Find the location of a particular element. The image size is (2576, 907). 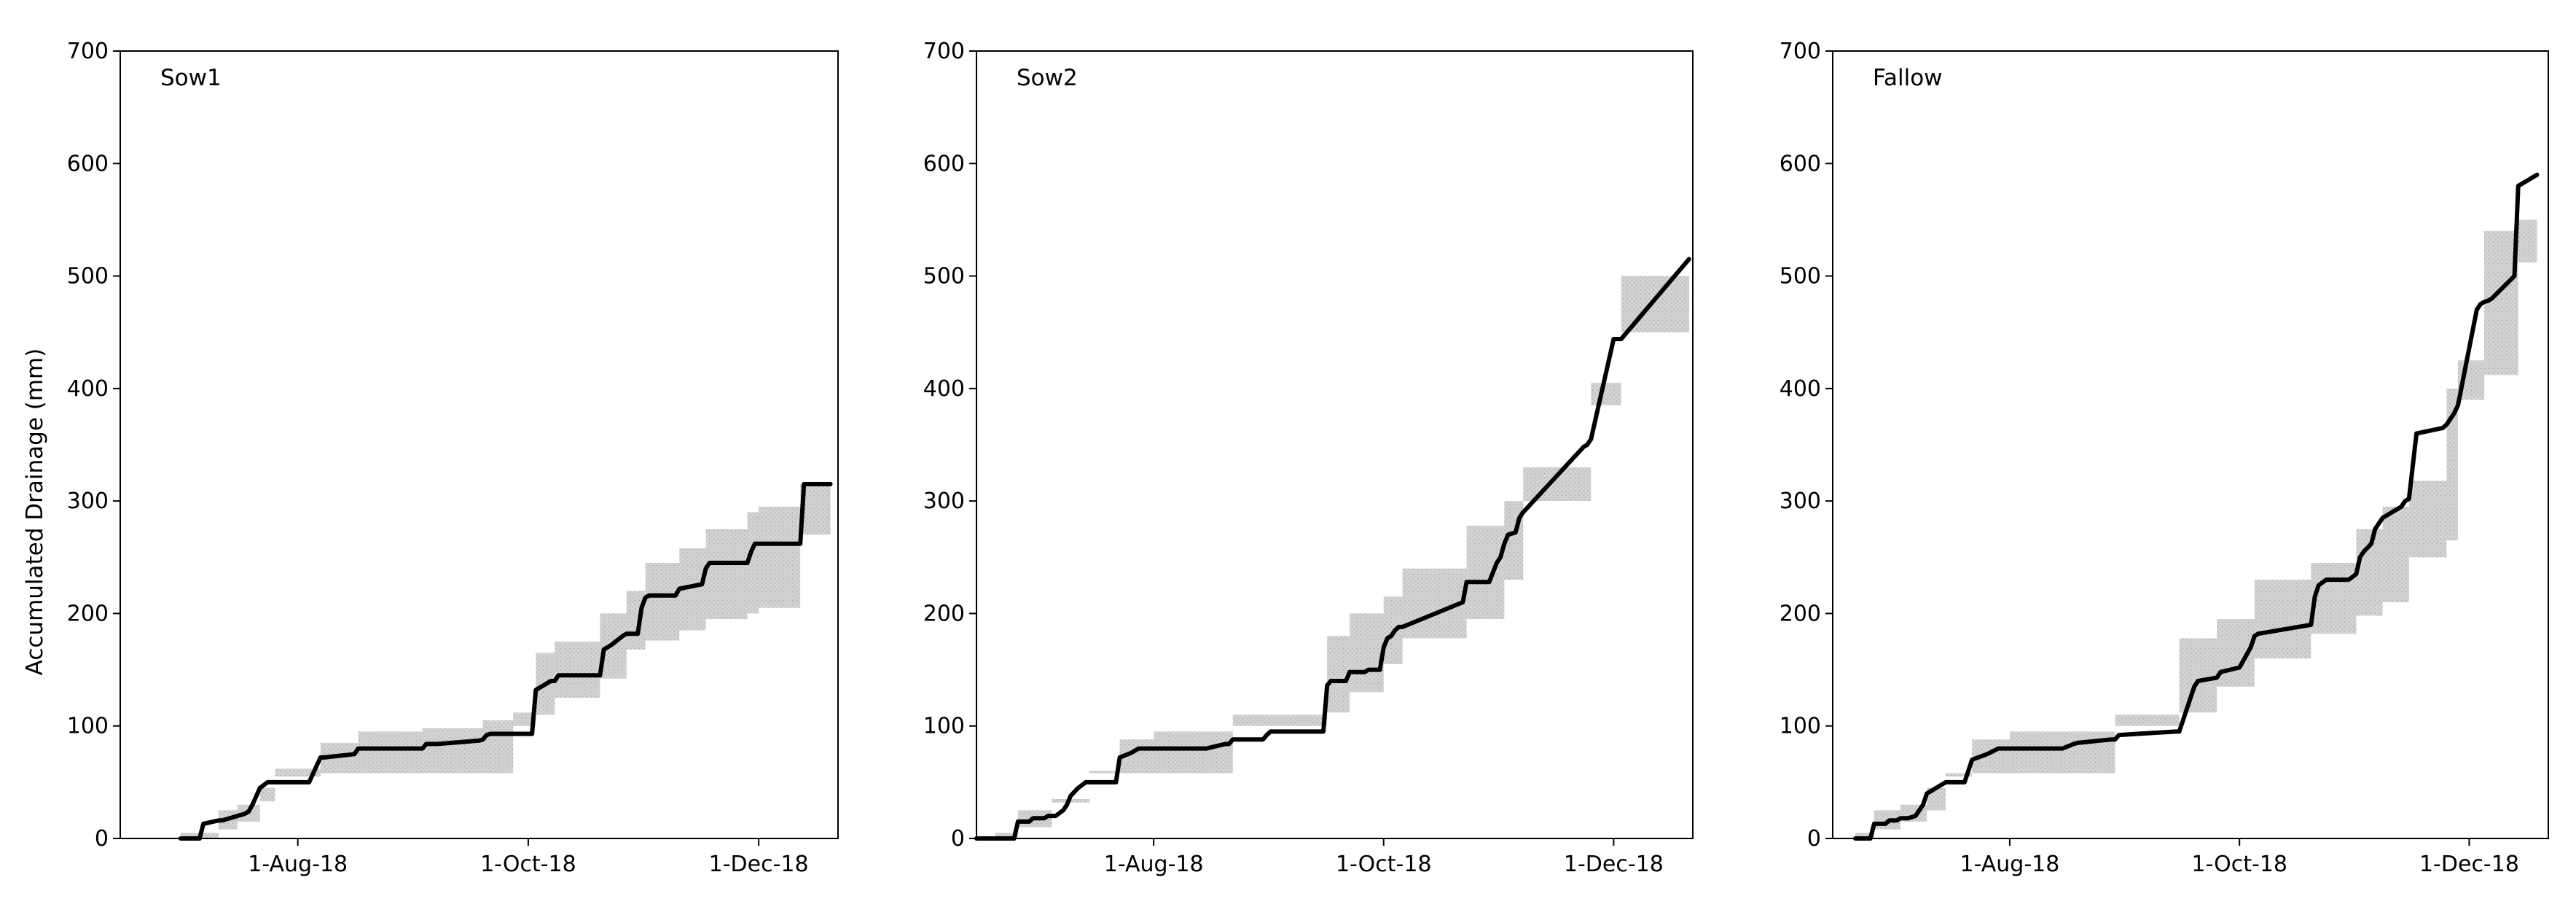

y-tick-label: 100 is located at coordinates (944, 726).